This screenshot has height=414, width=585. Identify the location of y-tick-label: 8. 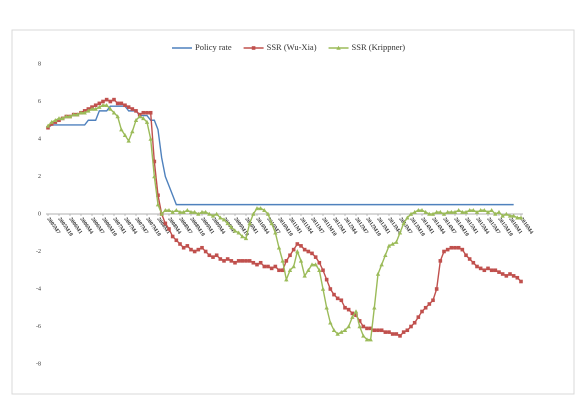
(39, 64).